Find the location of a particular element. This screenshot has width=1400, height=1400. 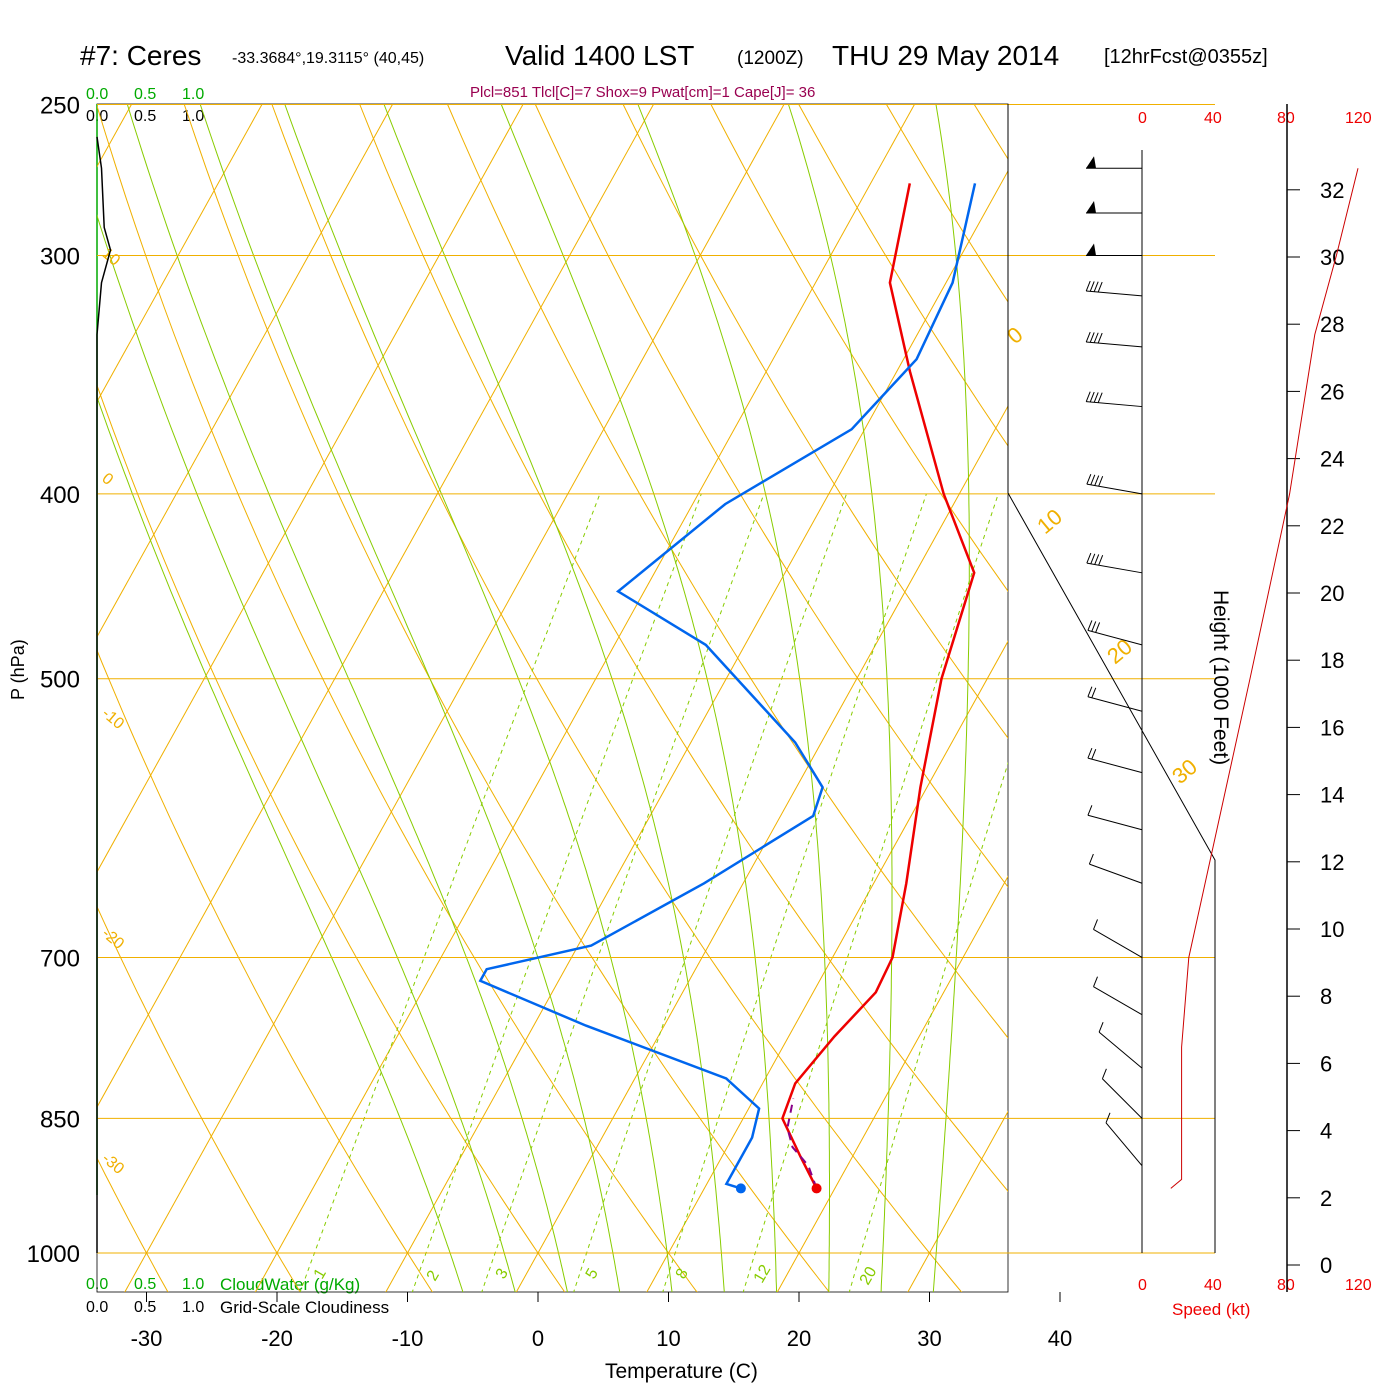

top-cloudiness-tick-2: 1.0 is located at coordinates (193, 116).